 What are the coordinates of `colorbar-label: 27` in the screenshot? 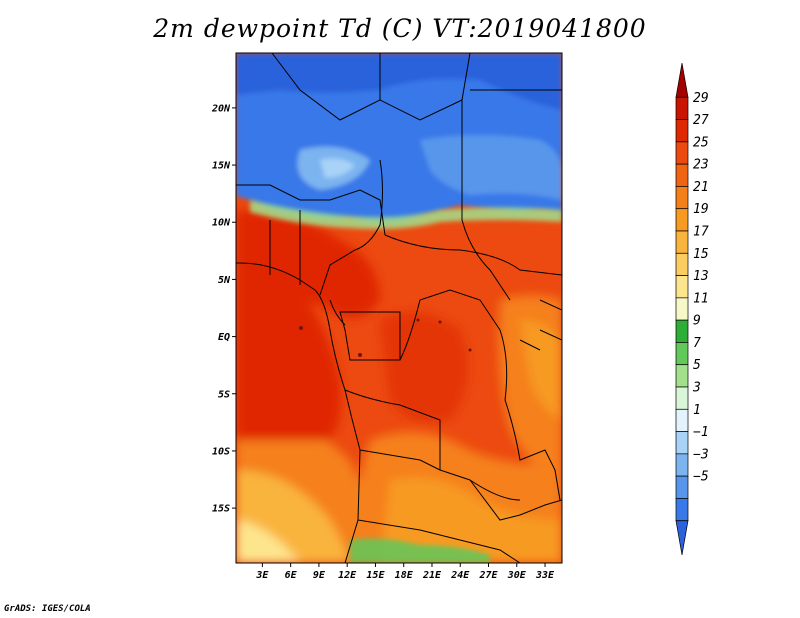 It's located at (701, 120).